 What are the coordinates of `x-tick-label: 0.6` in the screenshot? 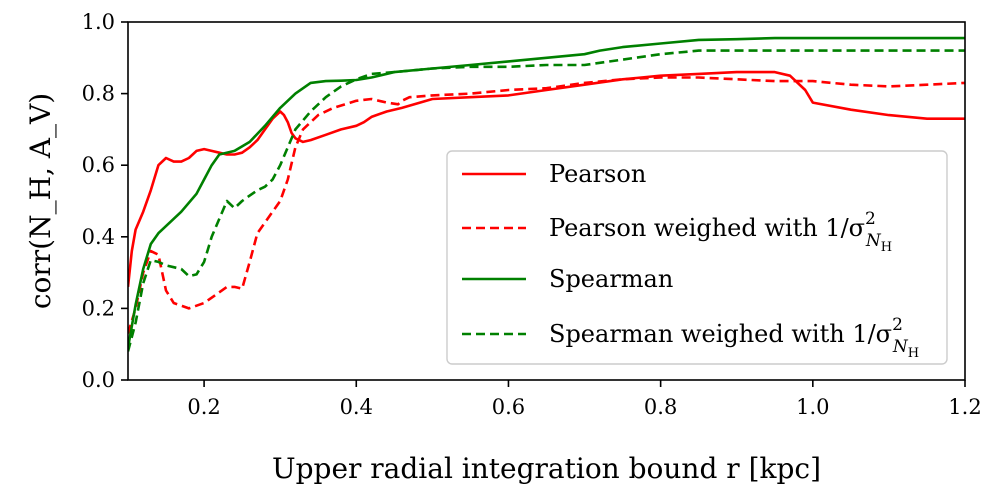 It's located at (508, 407).